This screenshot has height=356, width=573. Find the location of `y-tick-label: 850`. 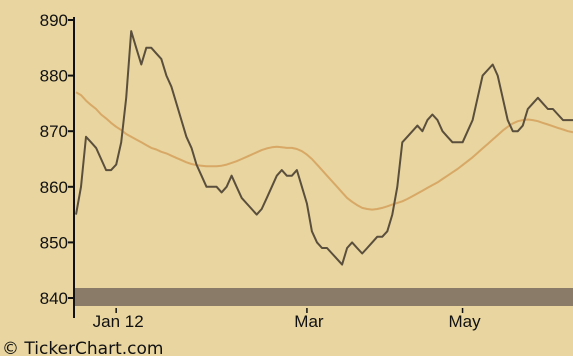

y-tick-label: 850 is located at coordinates (54, 242).